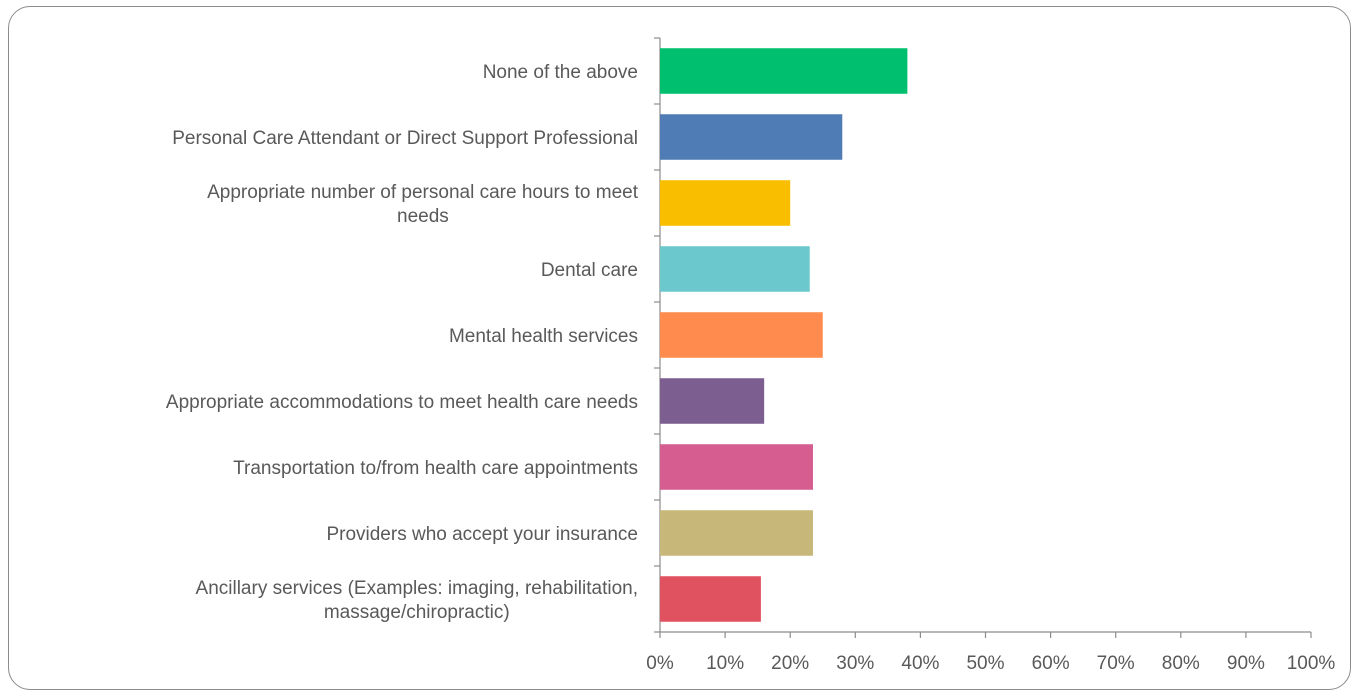 This screenshot has height=698, width=1361. Describe the element at coordinates (1246, 663) in the screenshot. I see `x-tick-label: 90%` at that location.